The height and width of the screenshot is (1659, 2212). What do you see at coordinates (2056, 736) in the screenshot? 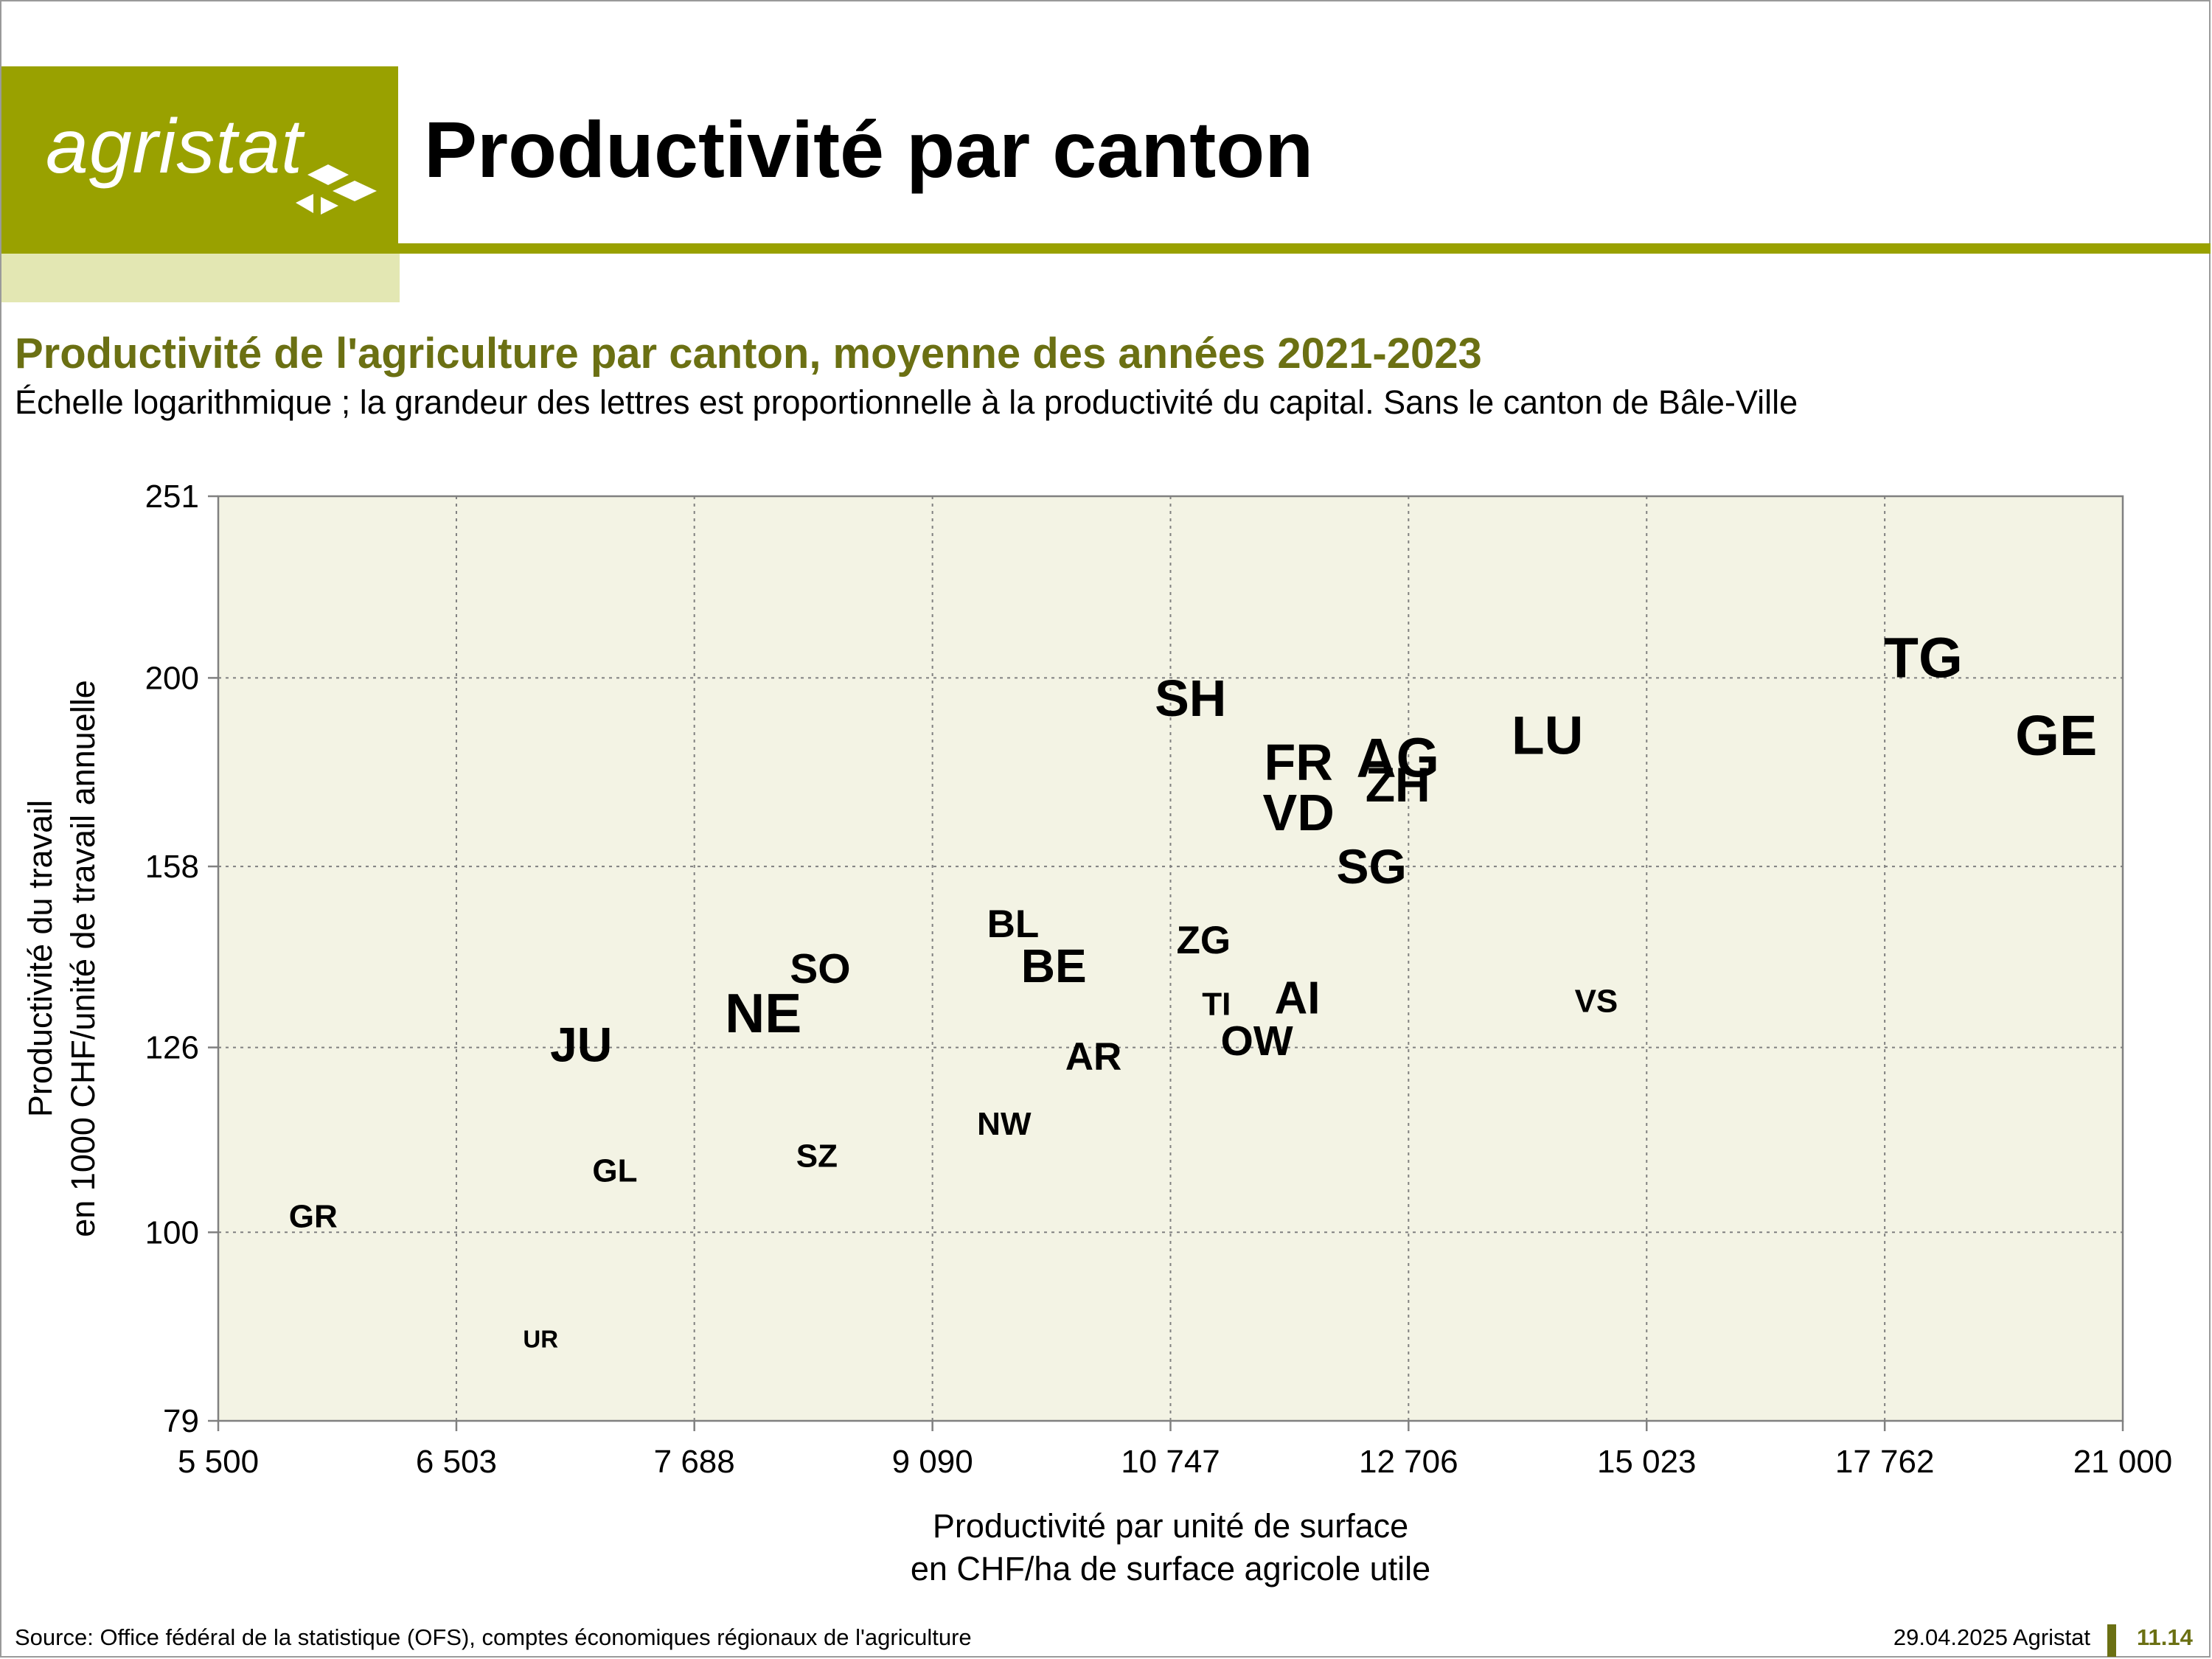
I see `point-ge: GE` at bounding box center [2056, 736].